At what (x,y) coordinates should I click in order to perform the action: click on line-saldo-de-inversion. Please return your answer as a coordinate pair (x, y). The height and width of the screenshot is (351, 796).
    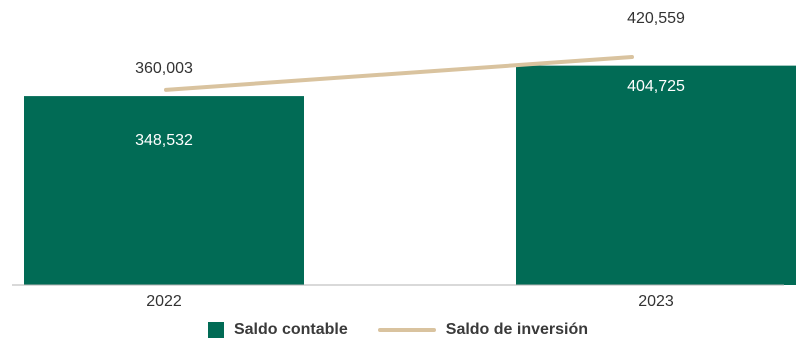
    Looking at the image, I should click on (399, 73).